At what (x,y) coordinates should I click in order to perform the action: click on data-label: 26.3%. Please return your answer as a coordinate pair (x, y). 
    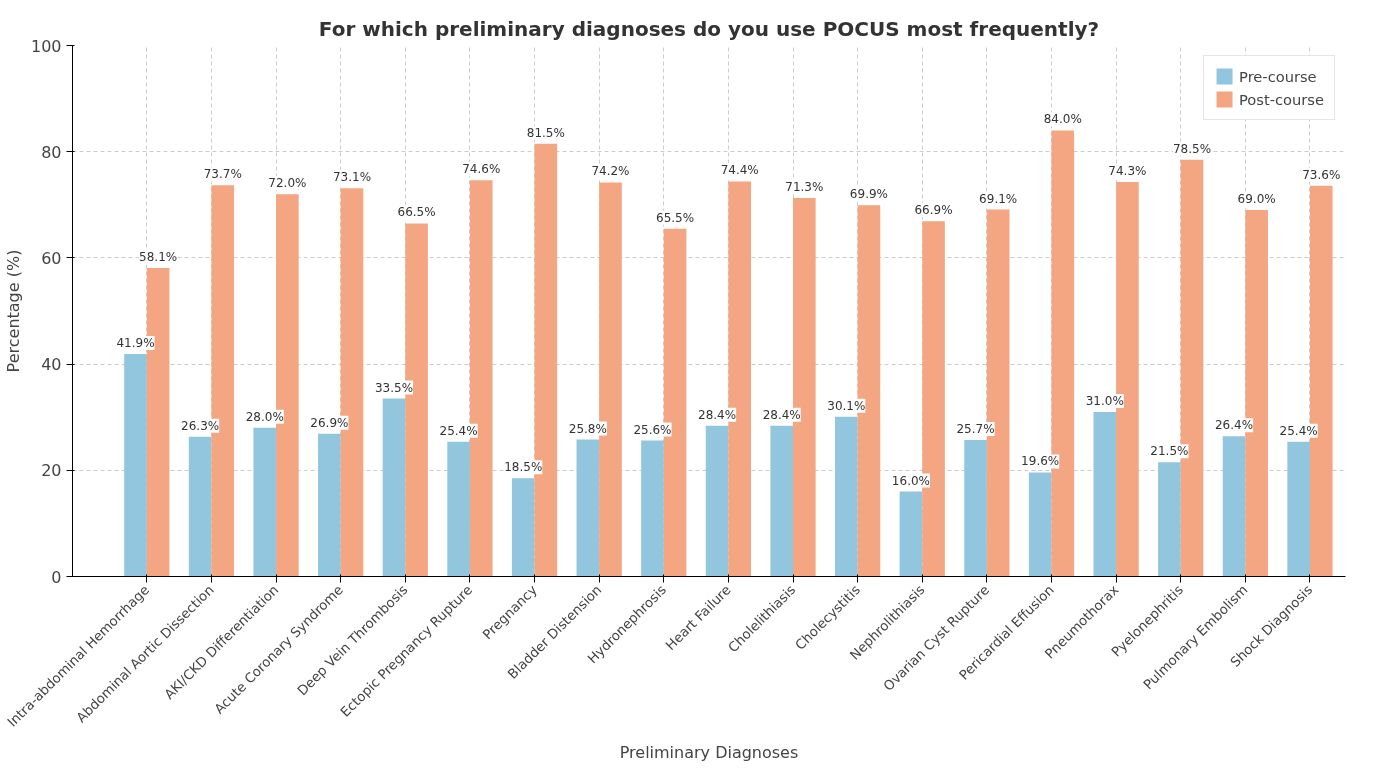
    Looking at the image, I should click on (200, 425).